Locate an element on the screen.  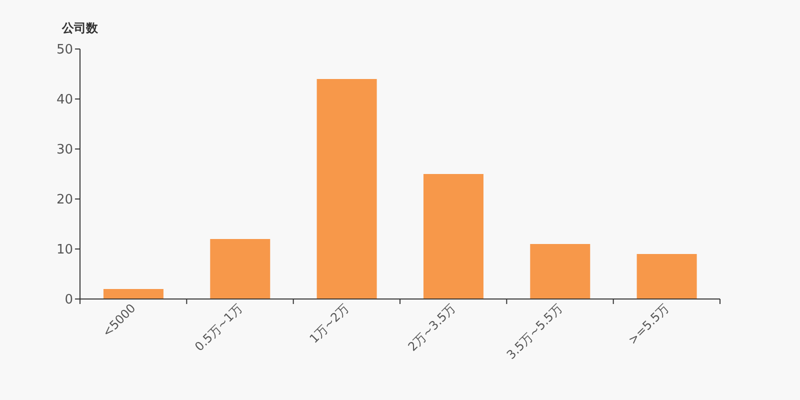
y-tick-label: 40 is located at coordinates (64, 100).